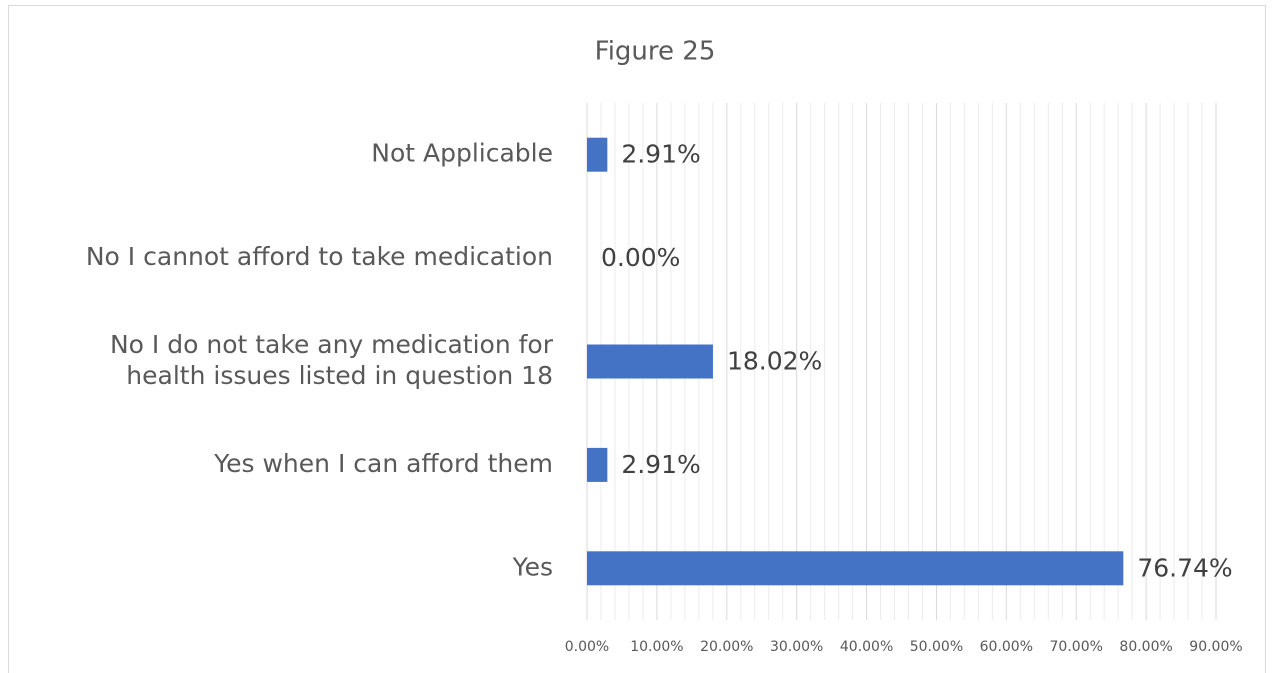 The image size is (1276, 673). Describe the element at coordinates (726, 647) in the screenshot. I see `x-tick-label: 20.00%` at that location.